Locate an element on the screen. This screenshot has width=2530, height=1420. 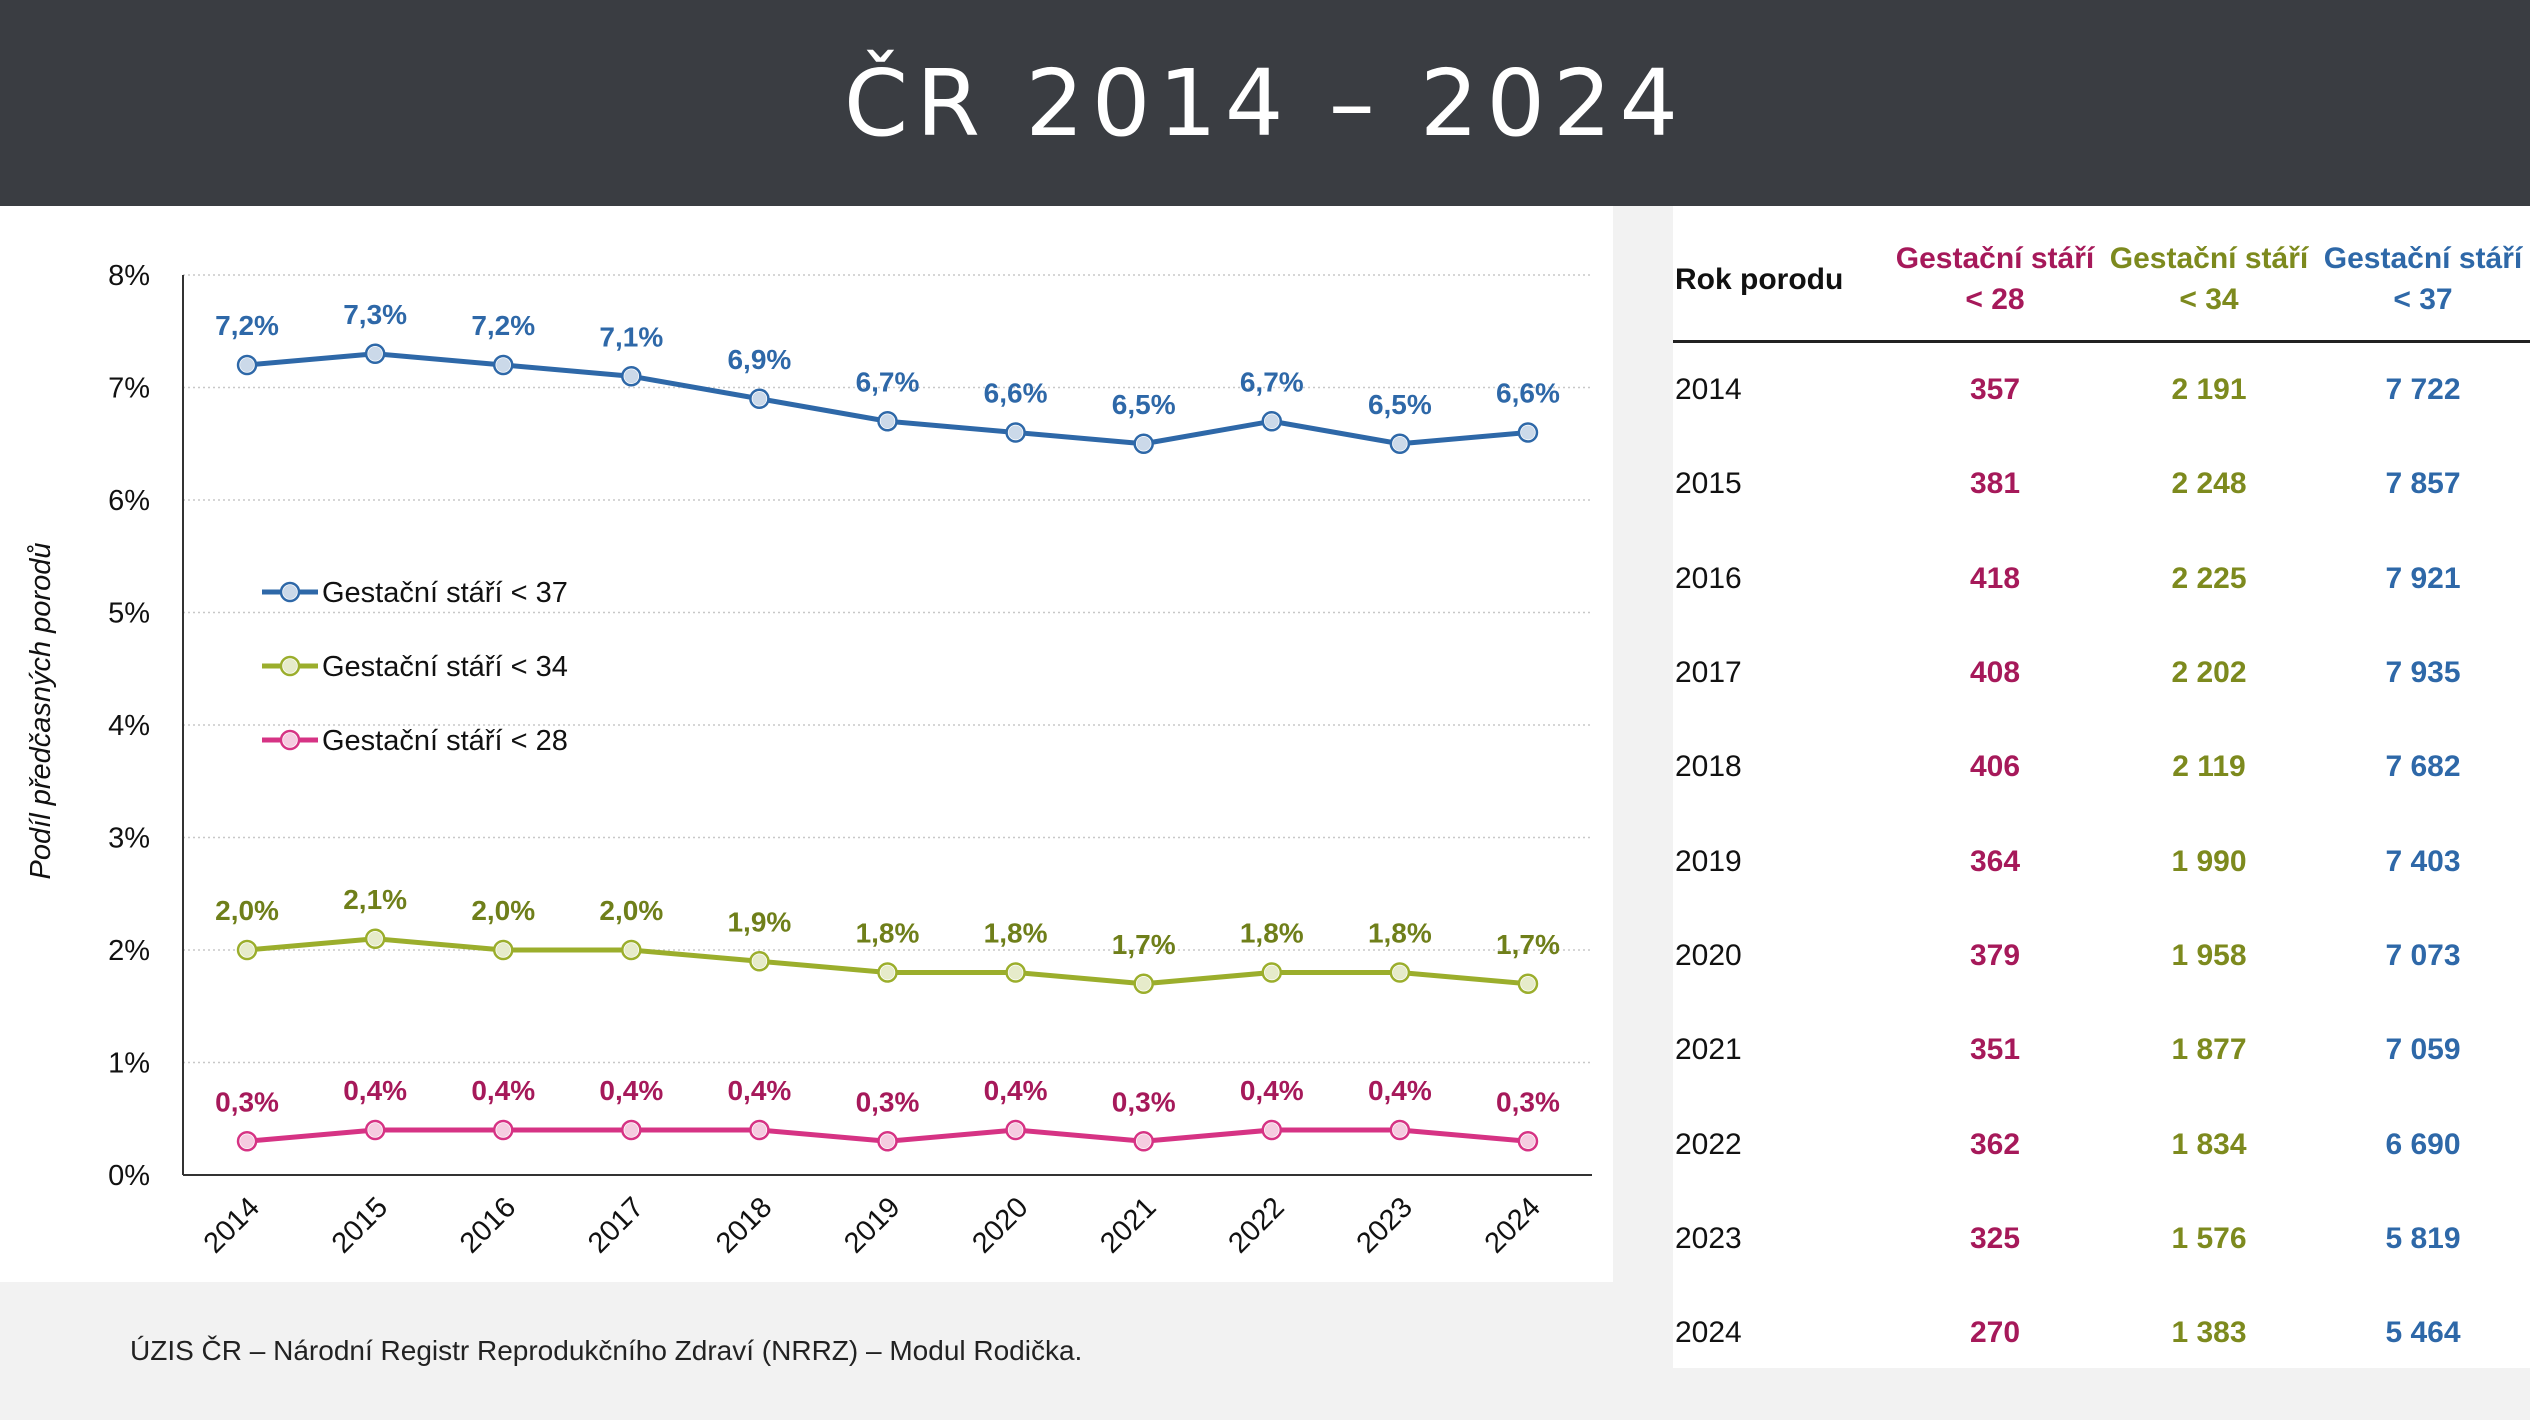
data-label: 7,1% is located at coordinates (631, 336).